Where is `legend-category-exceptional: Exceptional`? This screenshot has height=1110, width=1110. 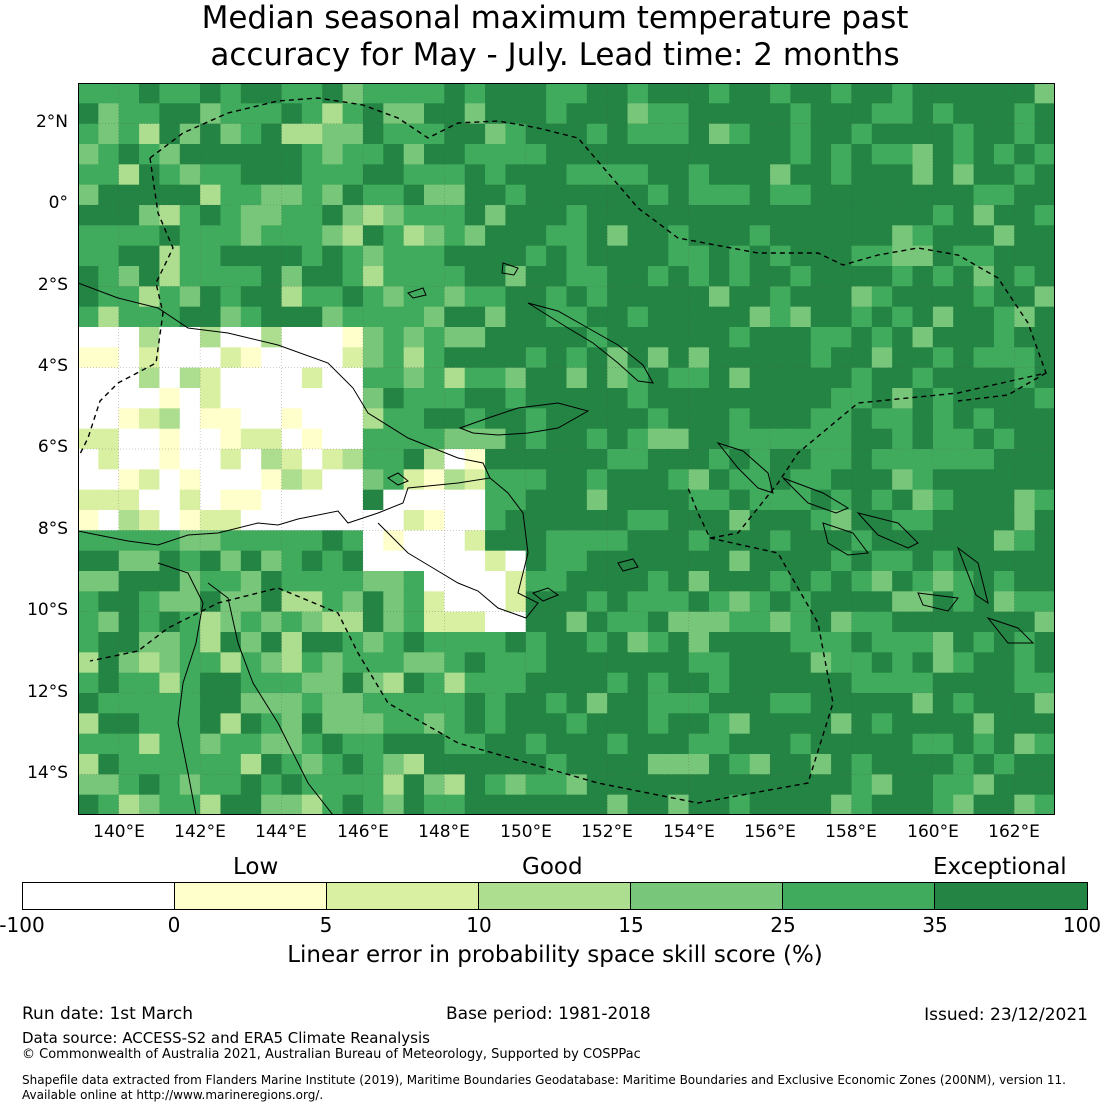 legend-category-exceptional: Exceptional is located at coordinates (1000, 867).